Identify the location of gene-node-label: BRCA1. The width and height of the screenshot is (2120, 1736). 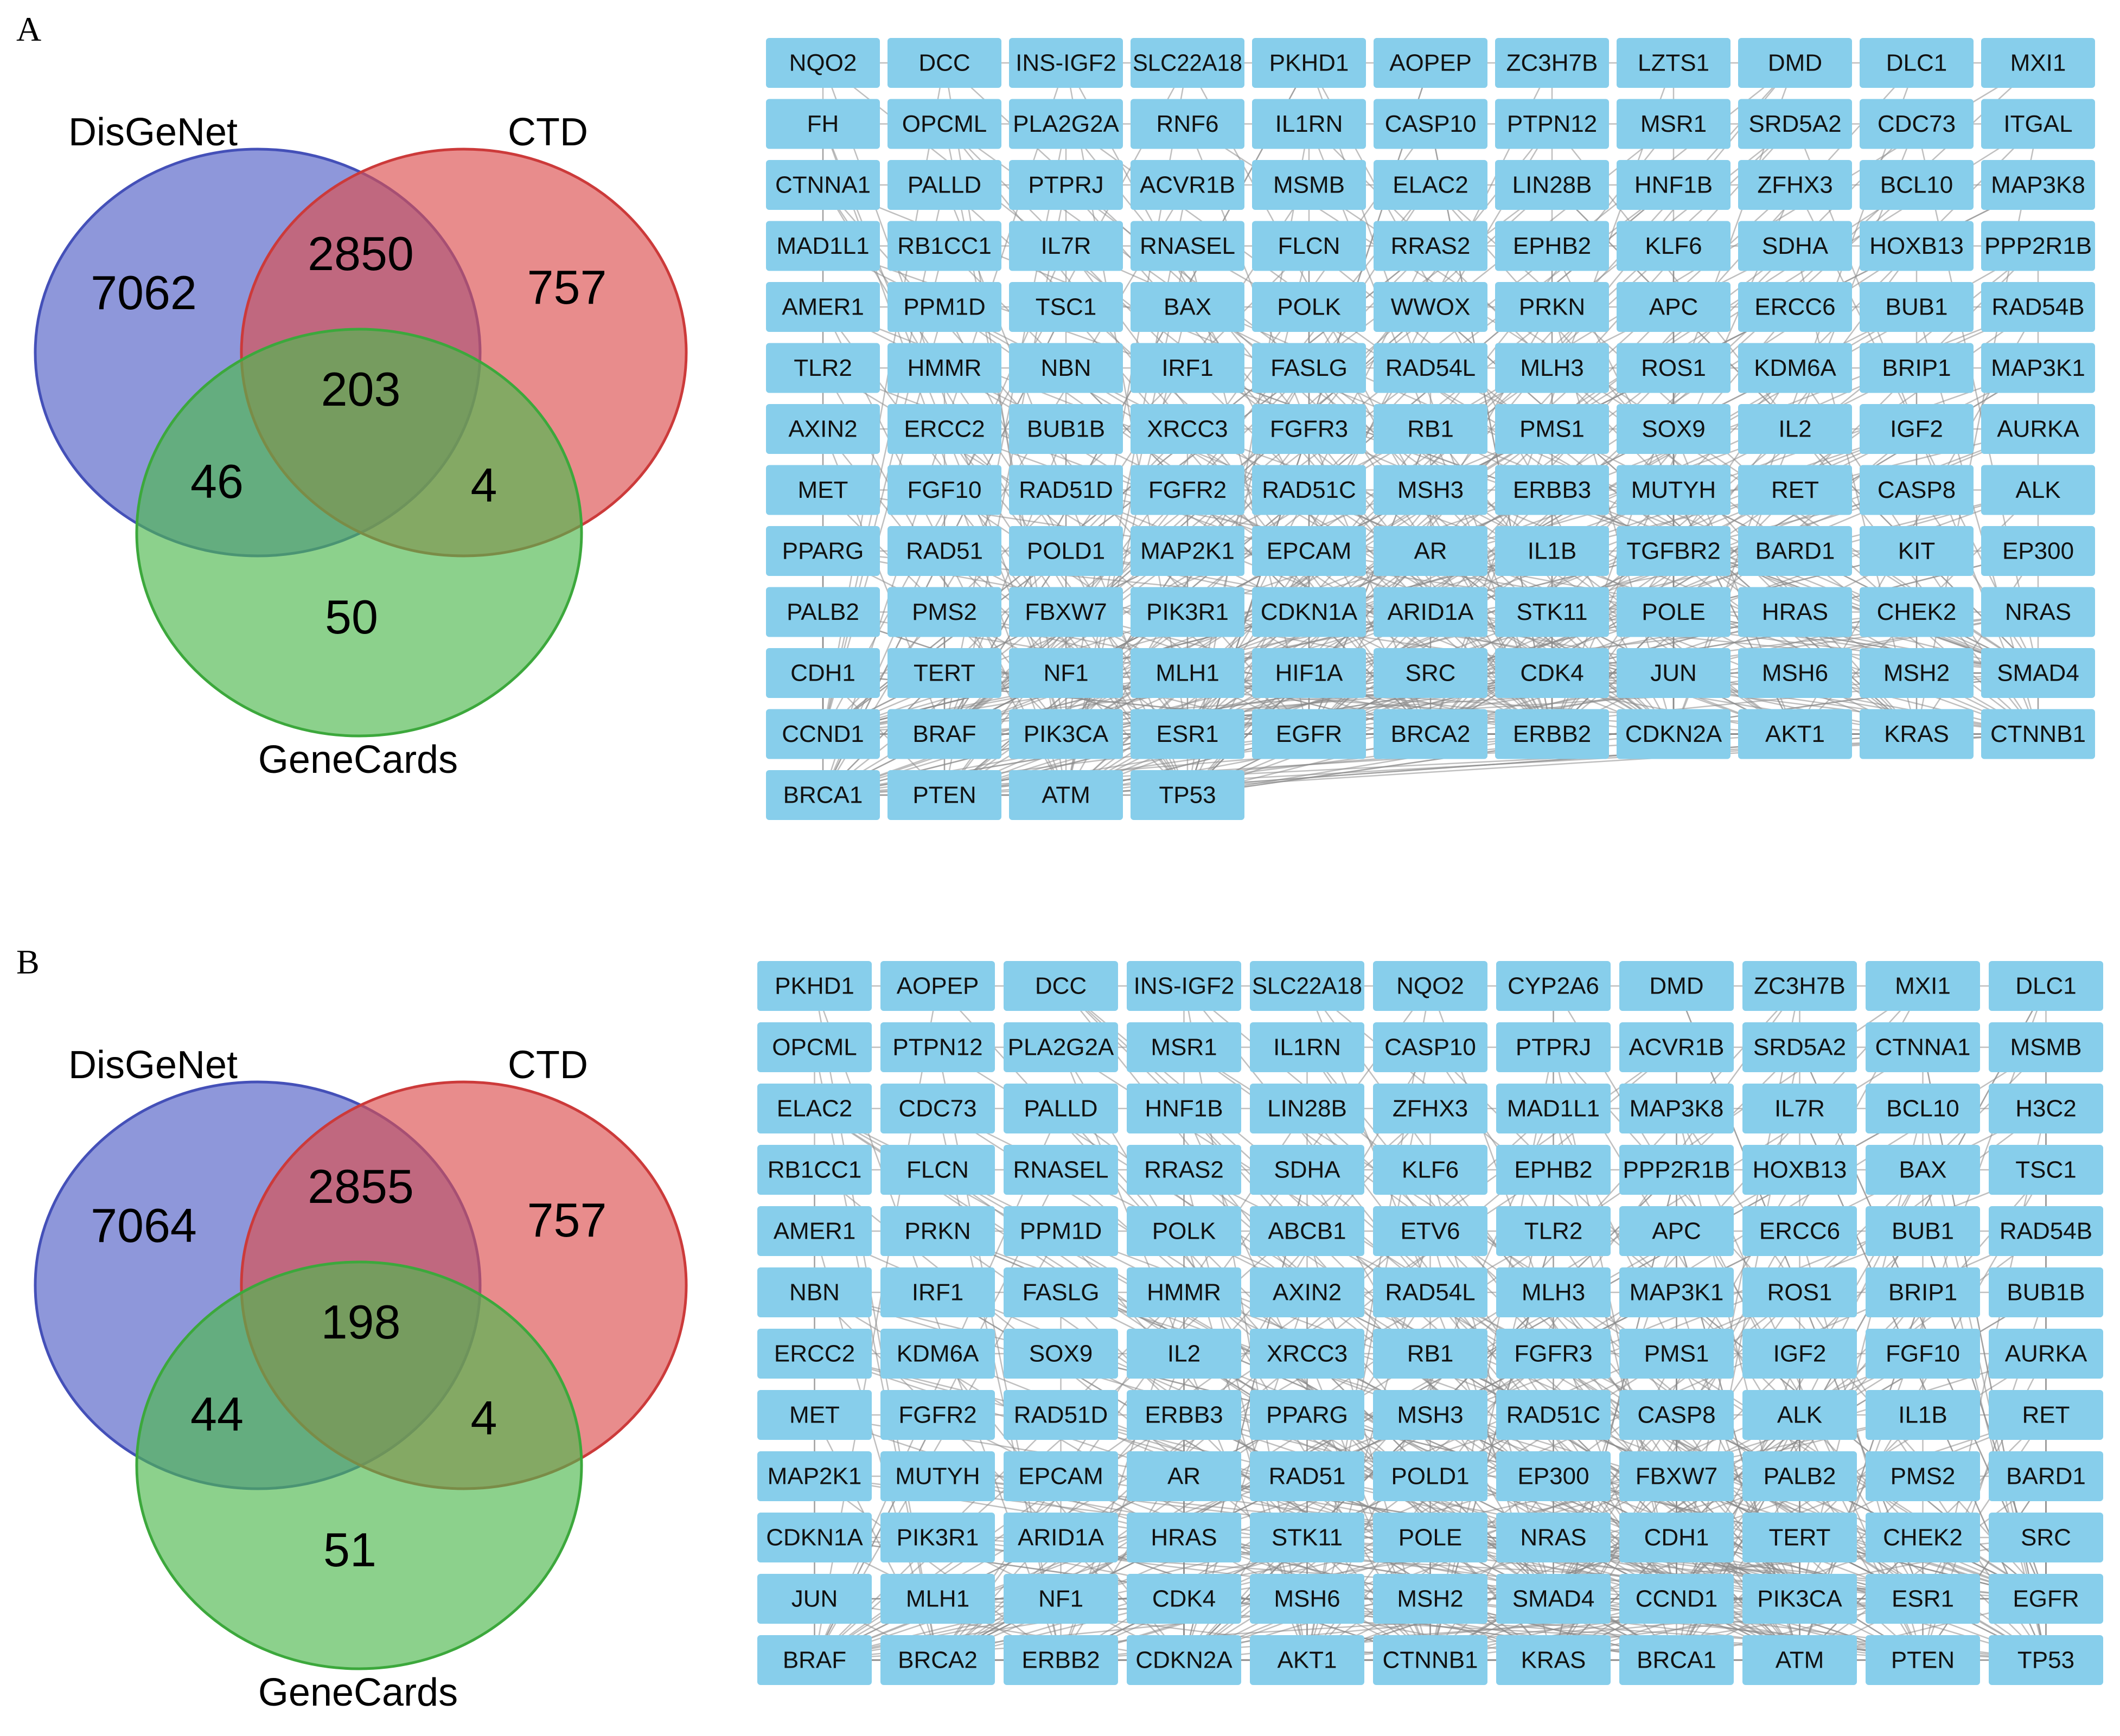
(823, 795).